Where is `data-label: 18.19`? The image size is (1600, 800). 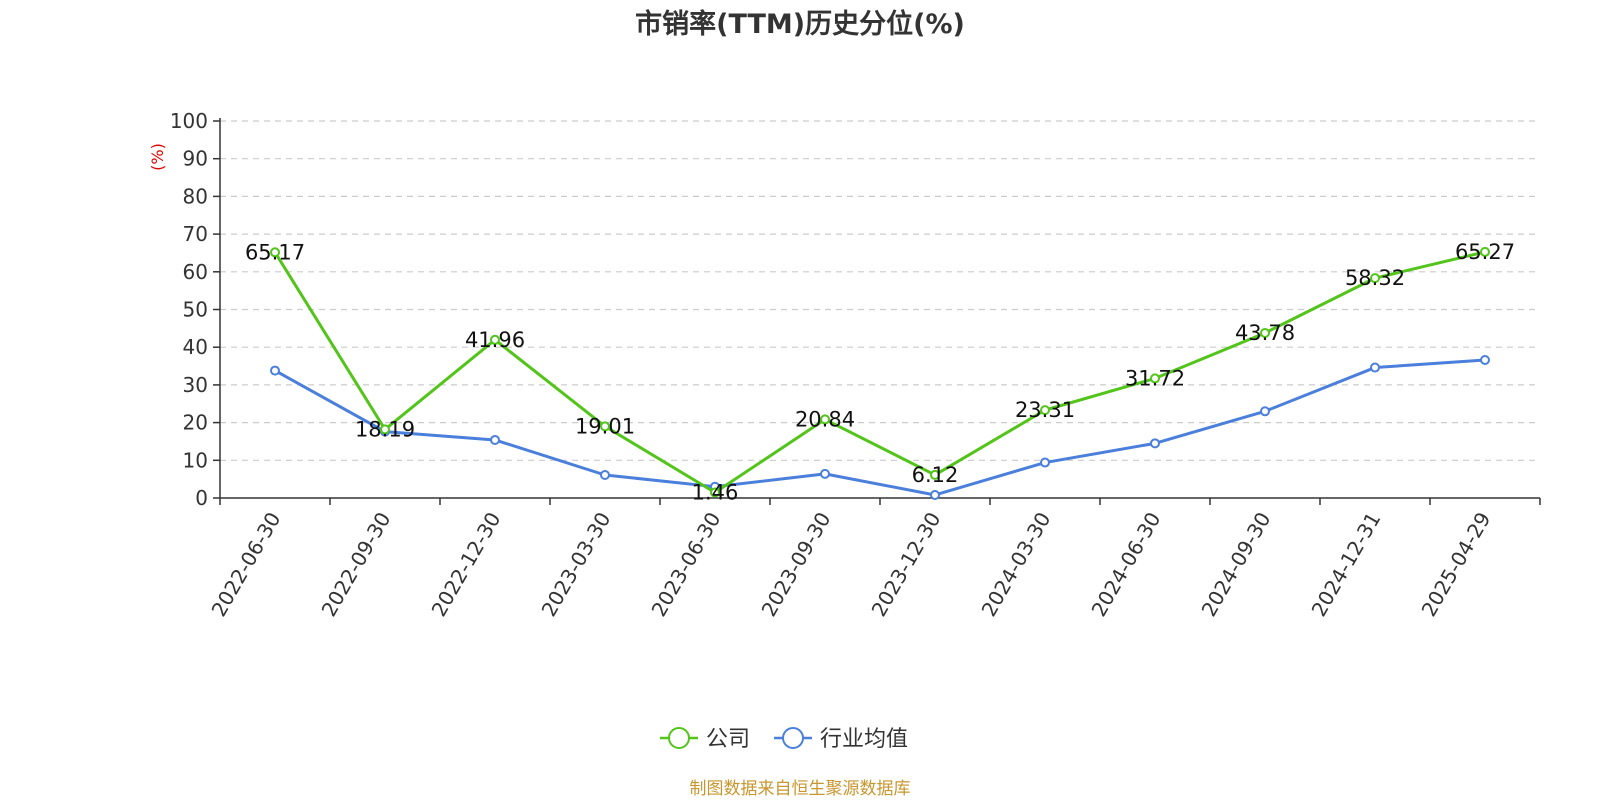 data-label: 18.19 is located at coordinates (385, 429).